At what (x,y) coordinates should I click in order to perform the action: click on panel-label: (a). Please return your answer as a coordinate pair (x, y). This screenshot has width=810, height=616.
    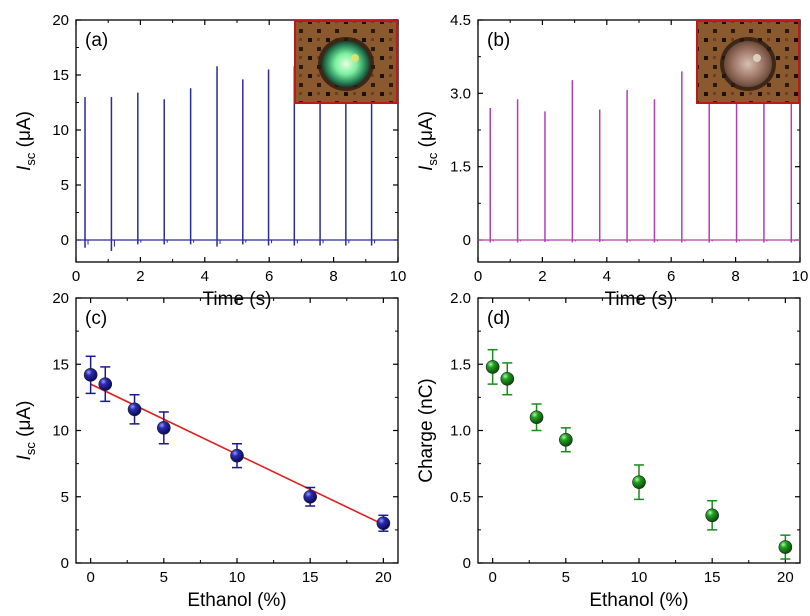
    Looking at the image, I should click on (96, 40).